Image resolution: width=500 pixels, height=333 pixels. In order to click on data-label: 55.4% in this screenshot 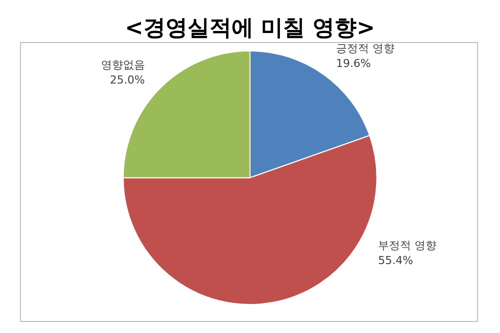, I will do `click(396, 261)`.